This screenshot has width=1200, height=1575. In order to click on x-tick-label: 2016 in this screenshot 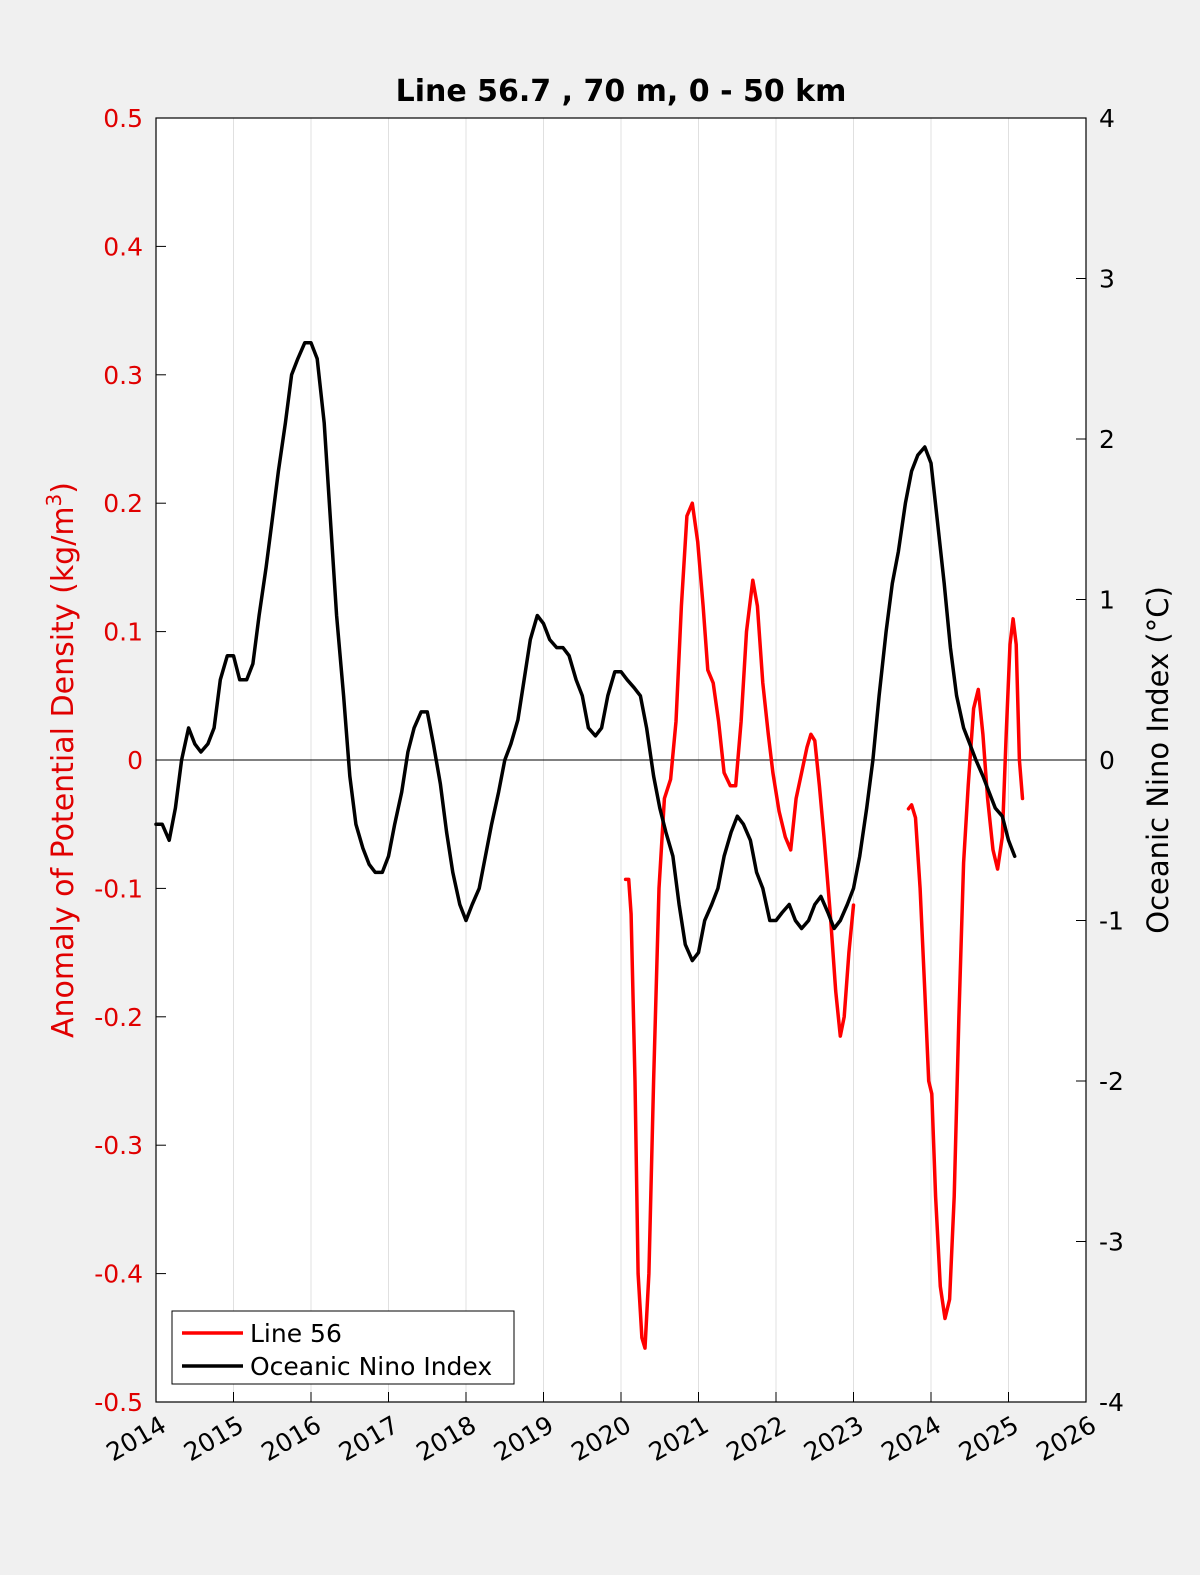, I will do `click(291, 1438)`.